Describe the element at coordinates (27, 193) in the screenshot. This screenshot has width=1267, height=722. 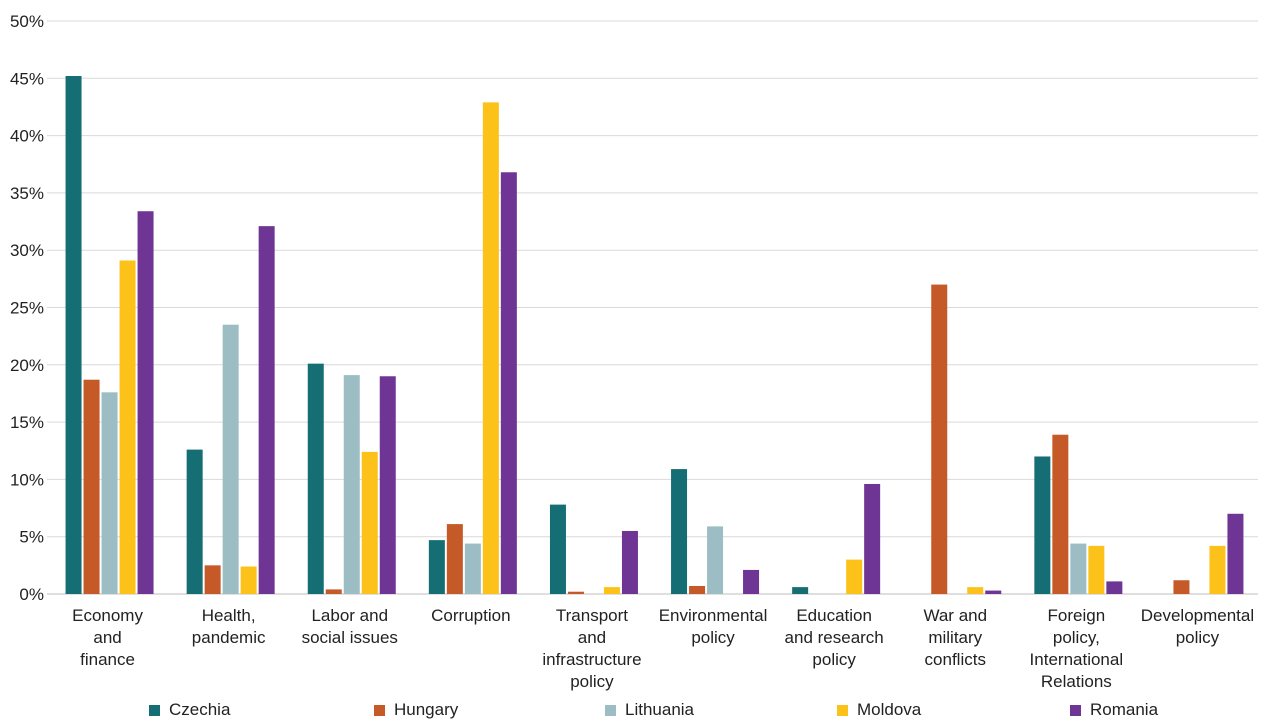
I see `y-tick-label: 35%` at that location.